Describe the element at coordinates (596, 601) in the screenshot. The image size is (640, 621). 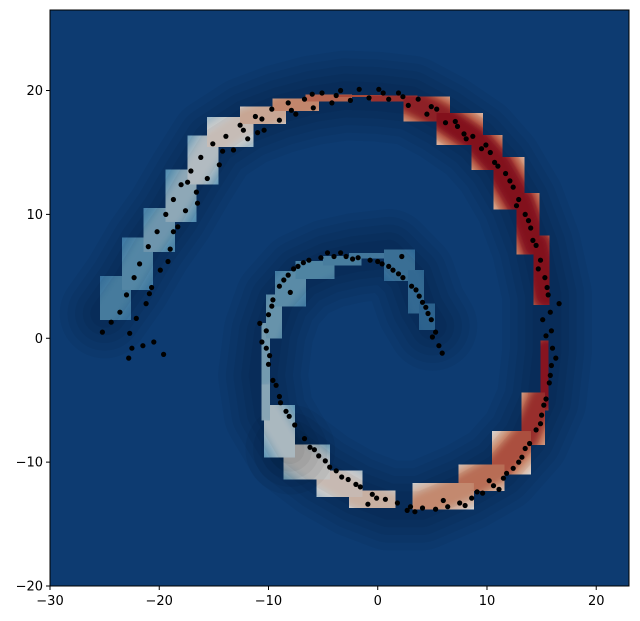
I see `x-tick-label: 20` at that location.